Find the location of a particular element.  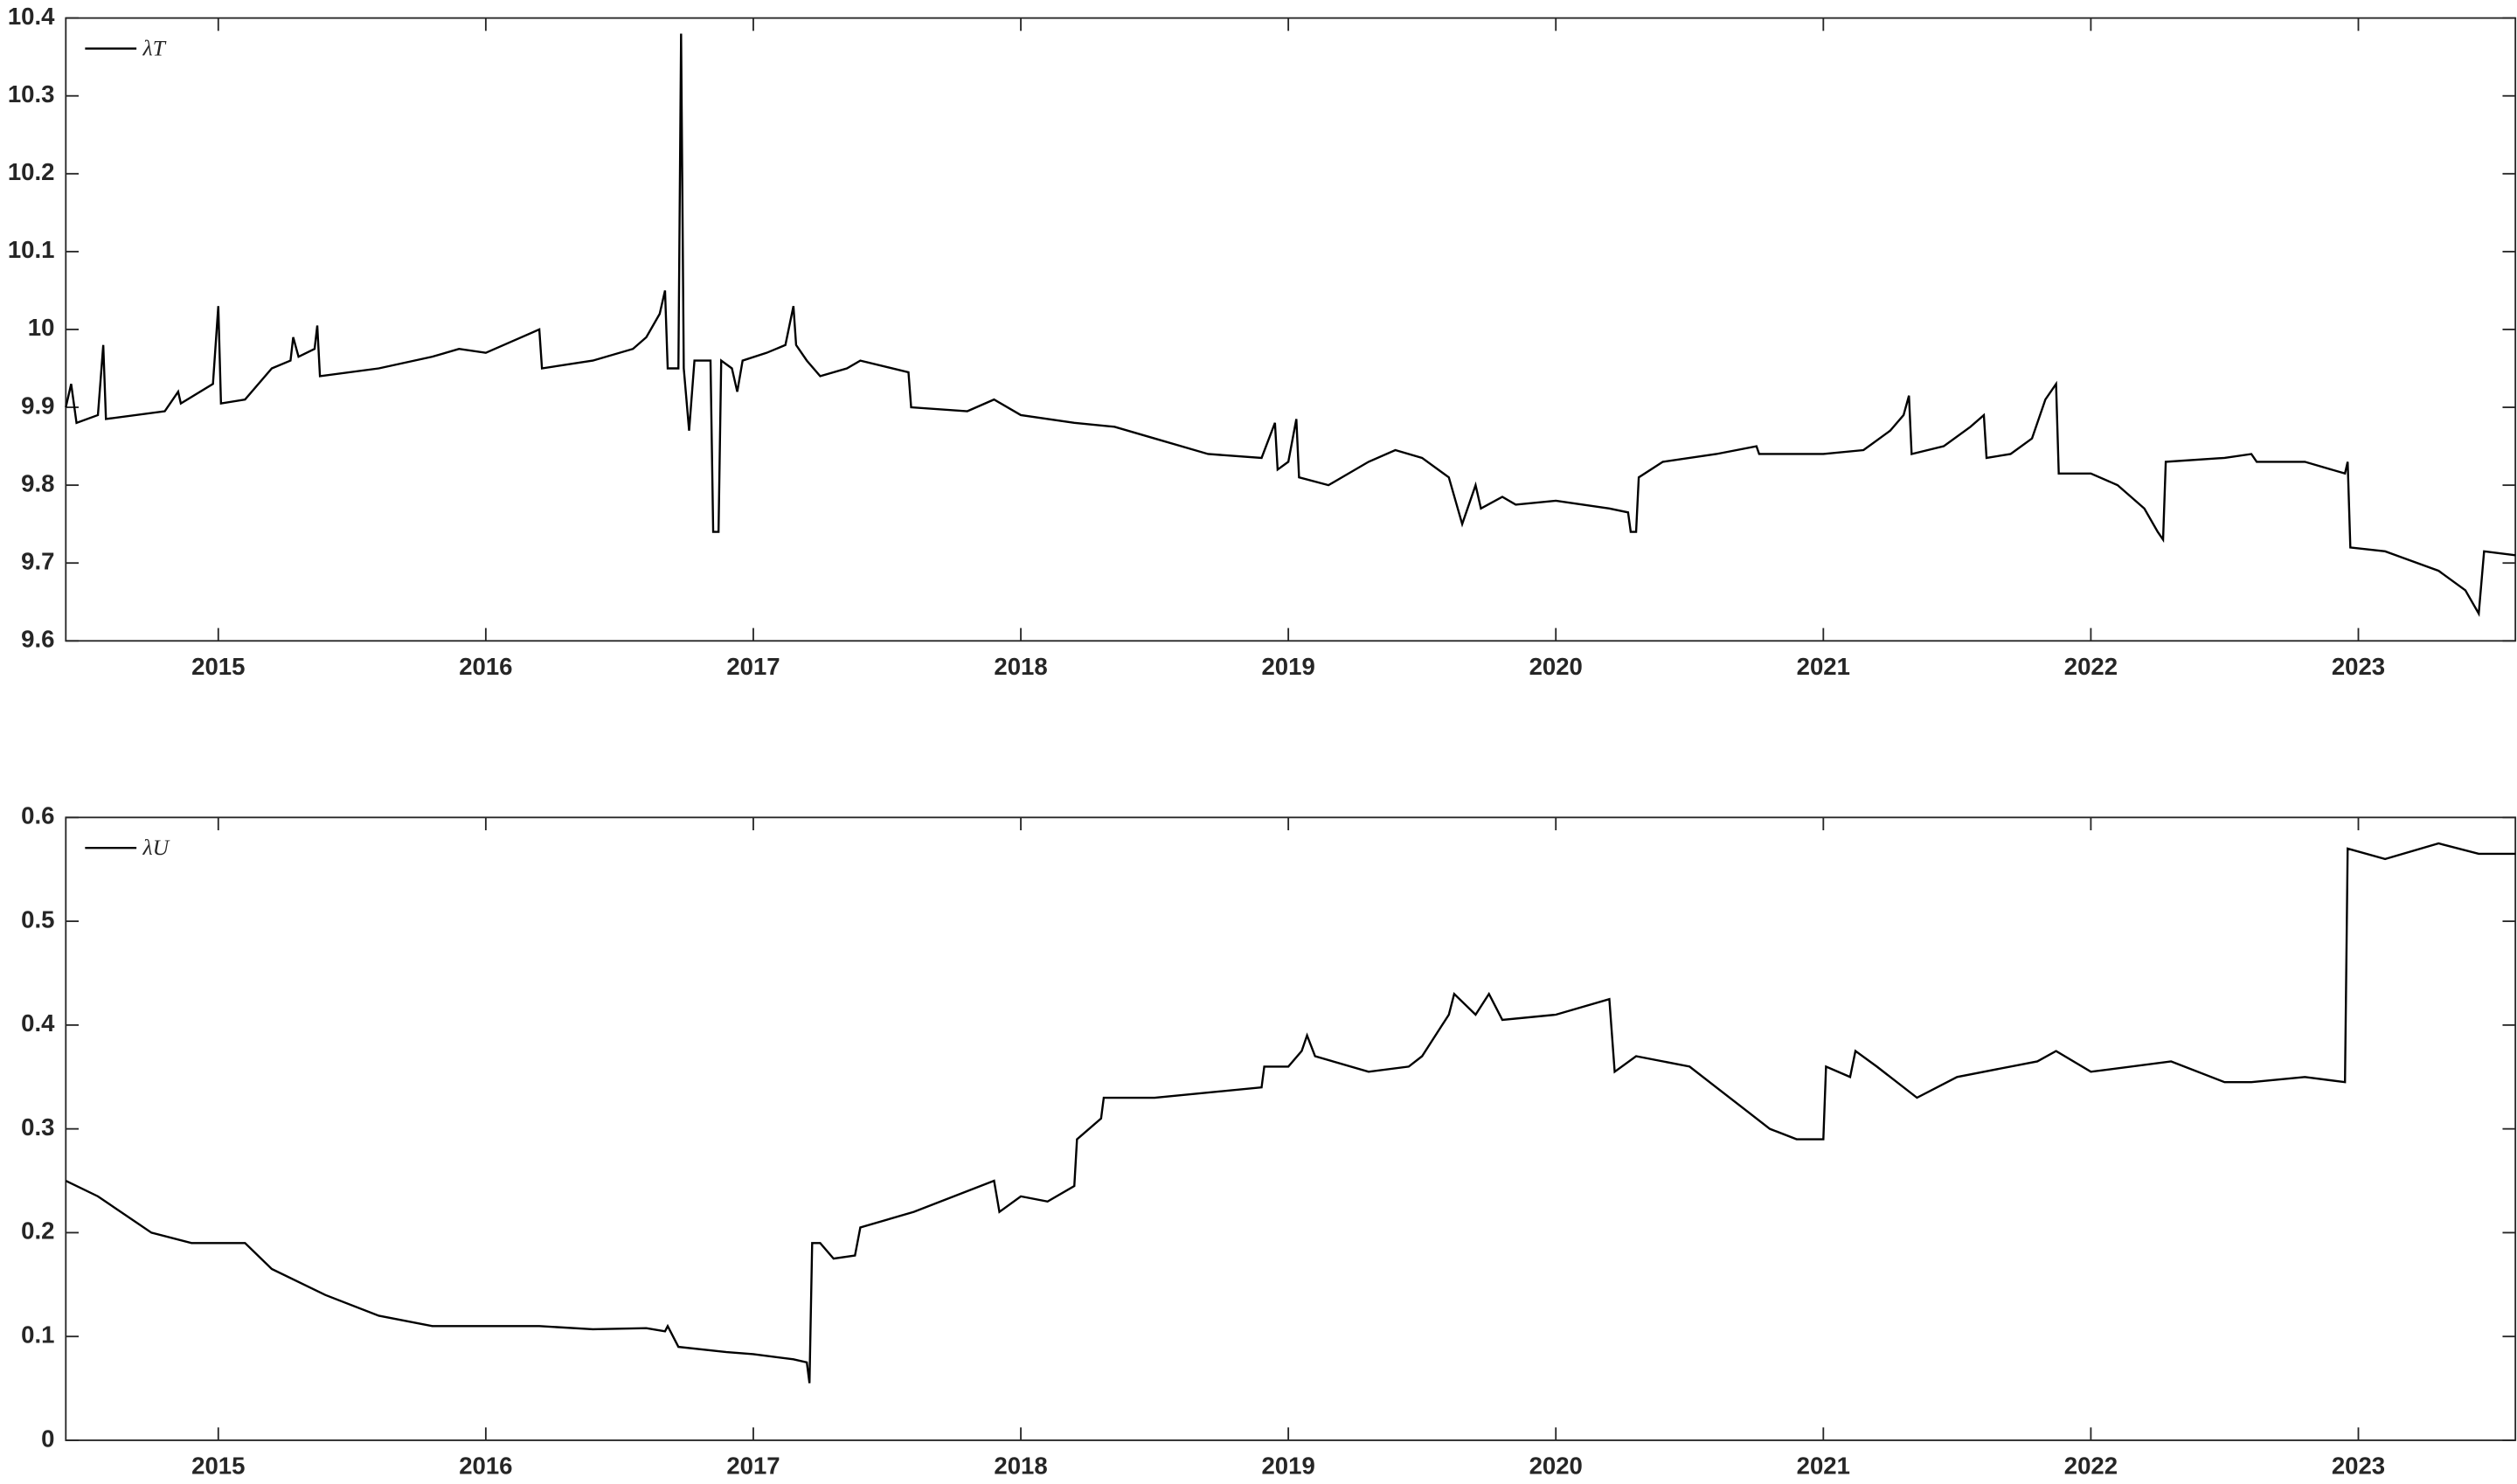

y-tick-label: 9.7 is located at coordinates (37, 560).